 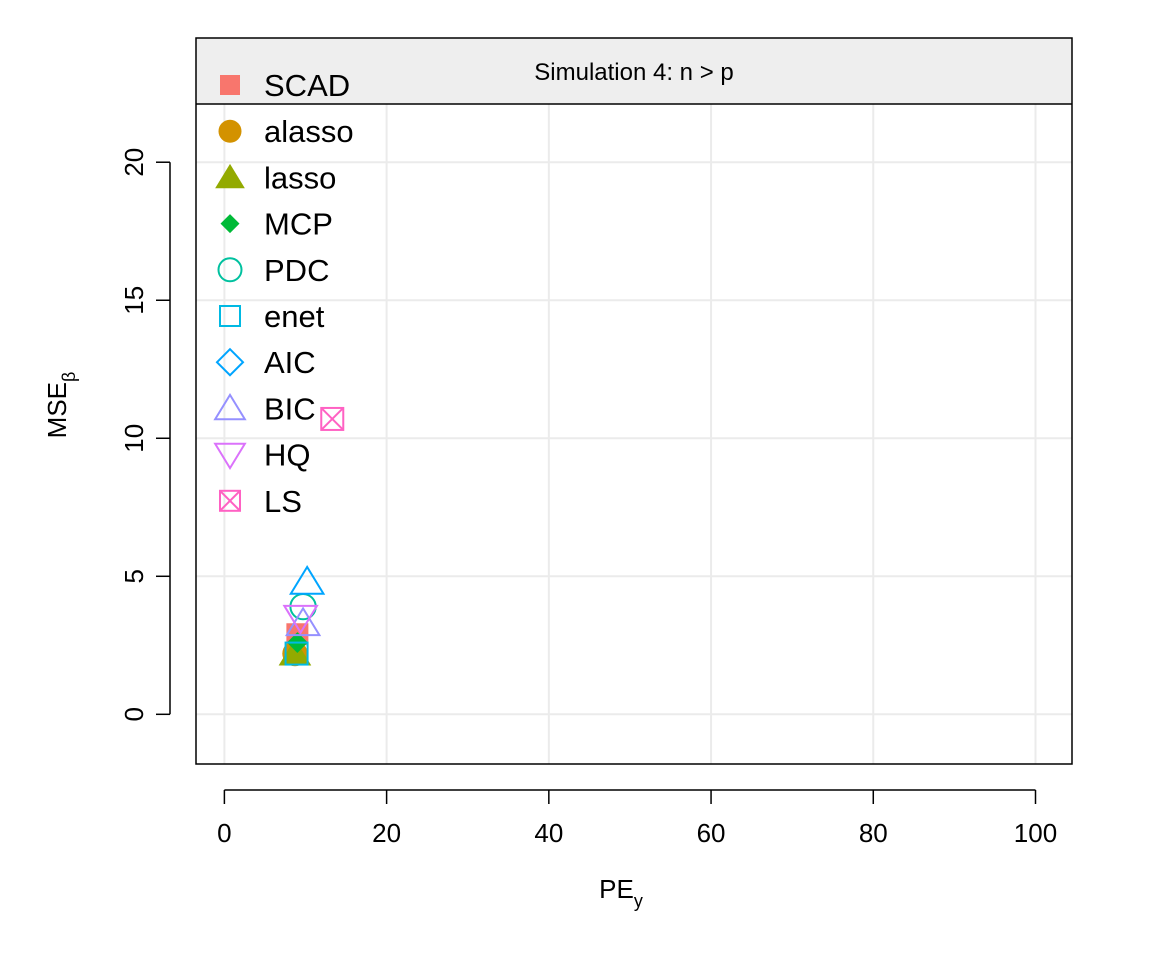 What do you see at coordinates (230, 456) in the screenshot?
I see `legend-key-hq` at bounding box center [230, 456].